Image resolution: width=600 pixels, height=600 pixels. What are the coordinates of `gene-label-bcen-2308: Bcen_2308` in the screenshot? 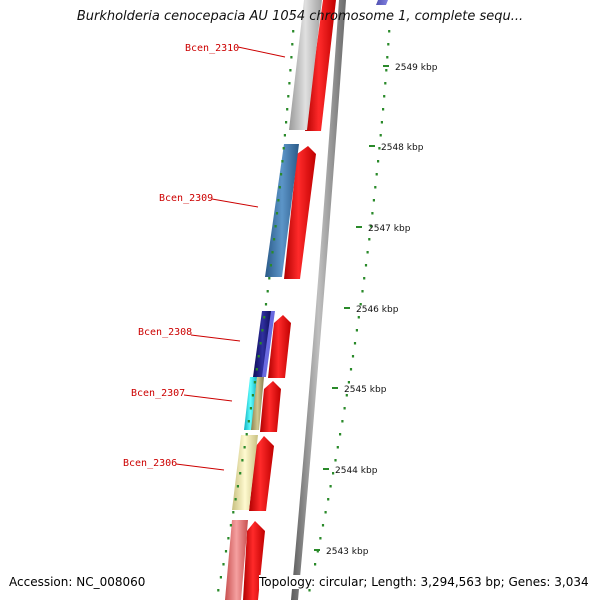 It's located at (165, 332).